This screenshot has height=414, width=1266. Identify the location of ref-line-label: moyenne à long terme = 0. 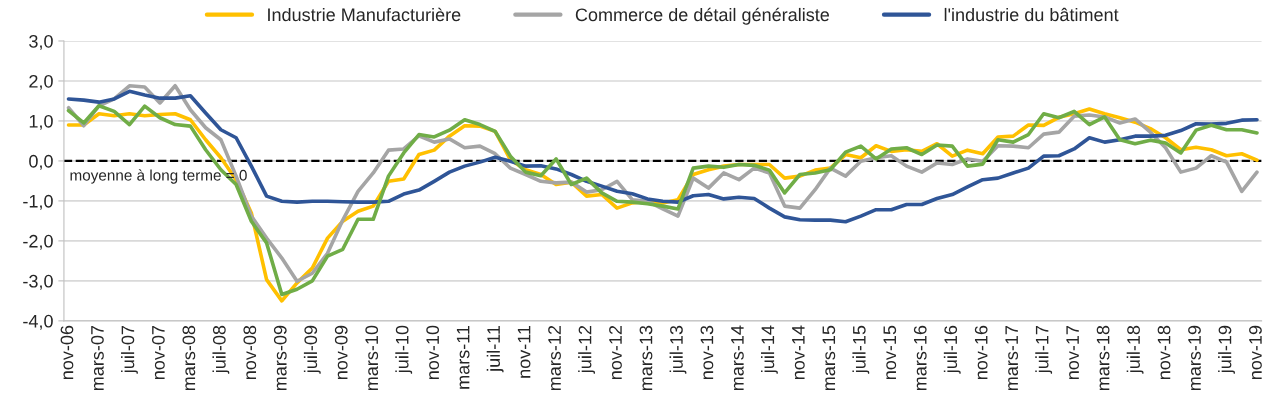
(158, 176).